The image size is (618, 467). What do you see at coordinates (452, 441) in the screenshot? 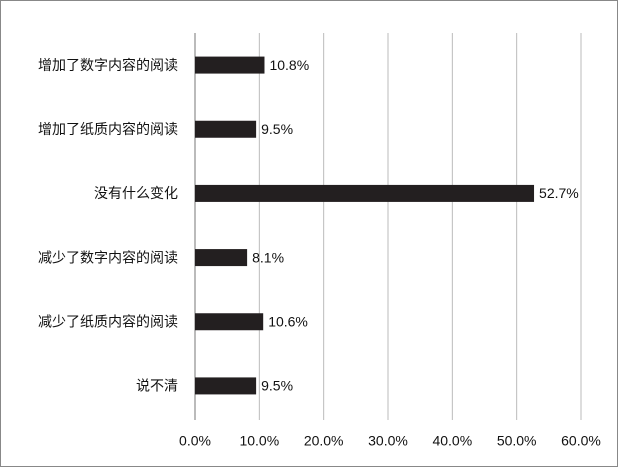
I see `x-tick-label: 40.0%` at bounding box center [452, 441].